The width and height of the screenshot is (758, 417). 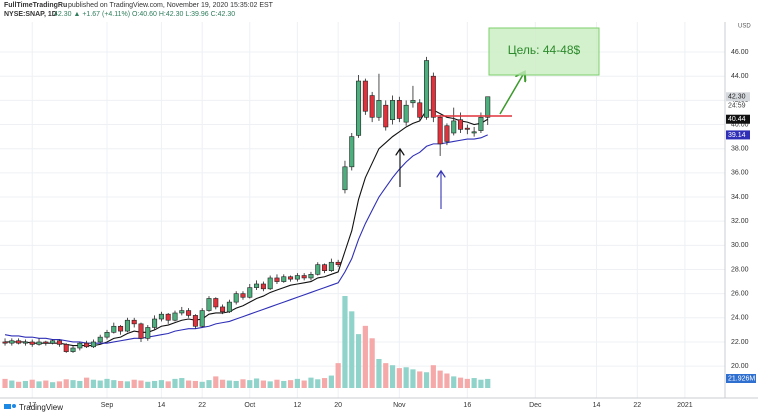 I want to click on target-box, so click(x=544, y=51).